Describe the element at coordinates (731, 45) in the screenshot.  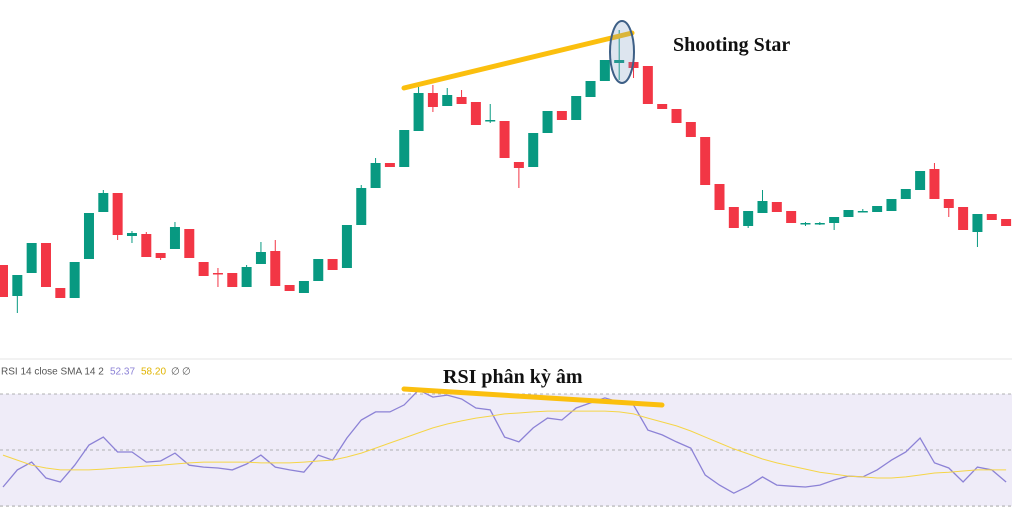
I see `annotation: Shooting Star` at that location.